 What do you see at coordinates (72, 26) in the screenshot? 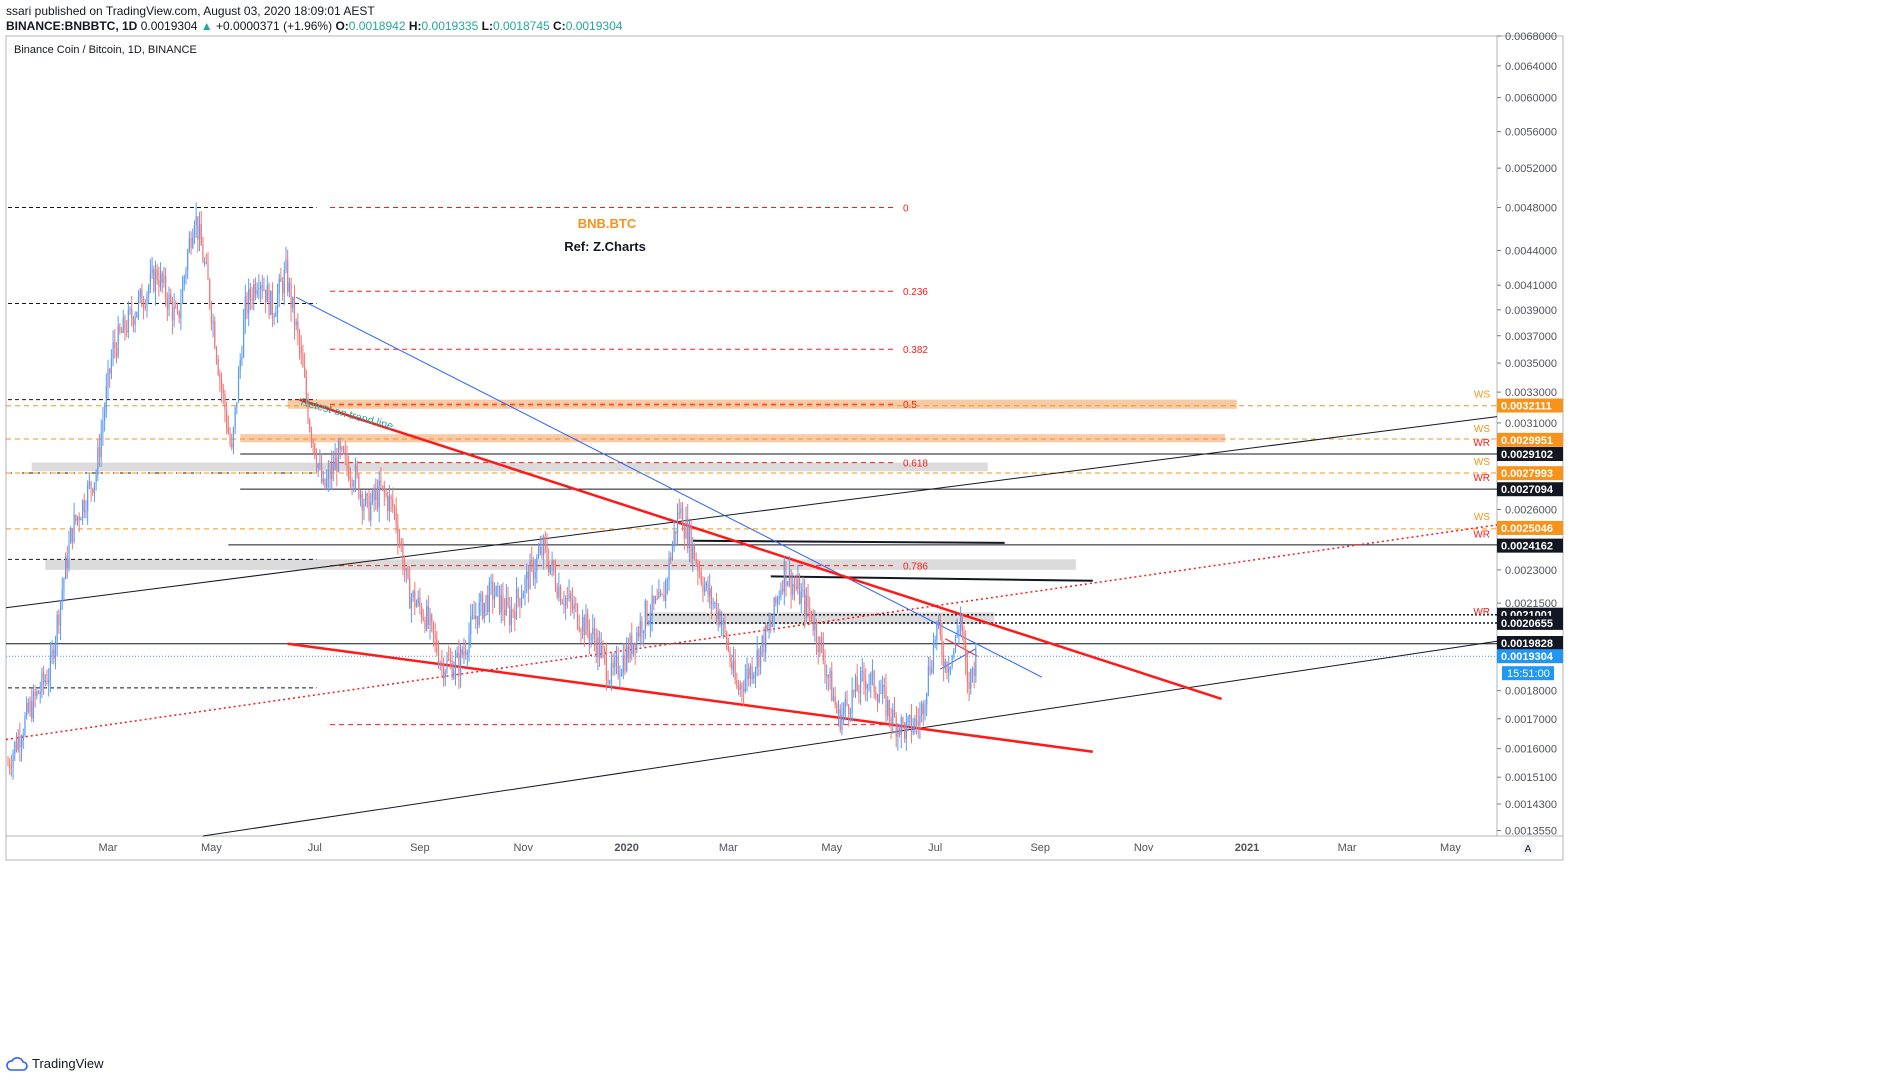
I see `symbol-name: BINANCE:BNBBTC, 1D` at bounding box center [72, 26].